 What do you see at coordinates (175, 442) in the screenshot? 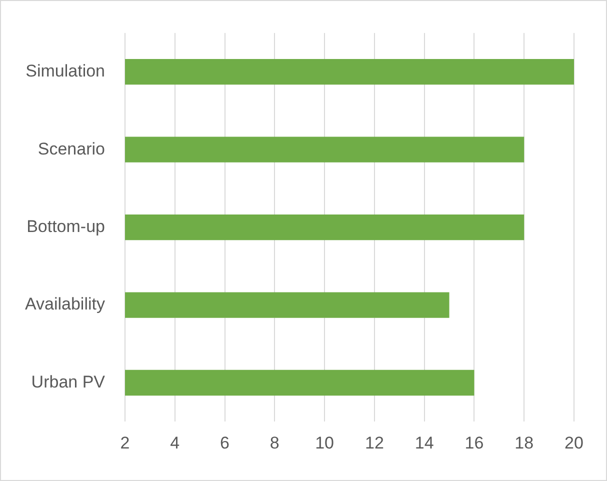
I see `x-tick-label: 4` at bounding box center [175, 442].